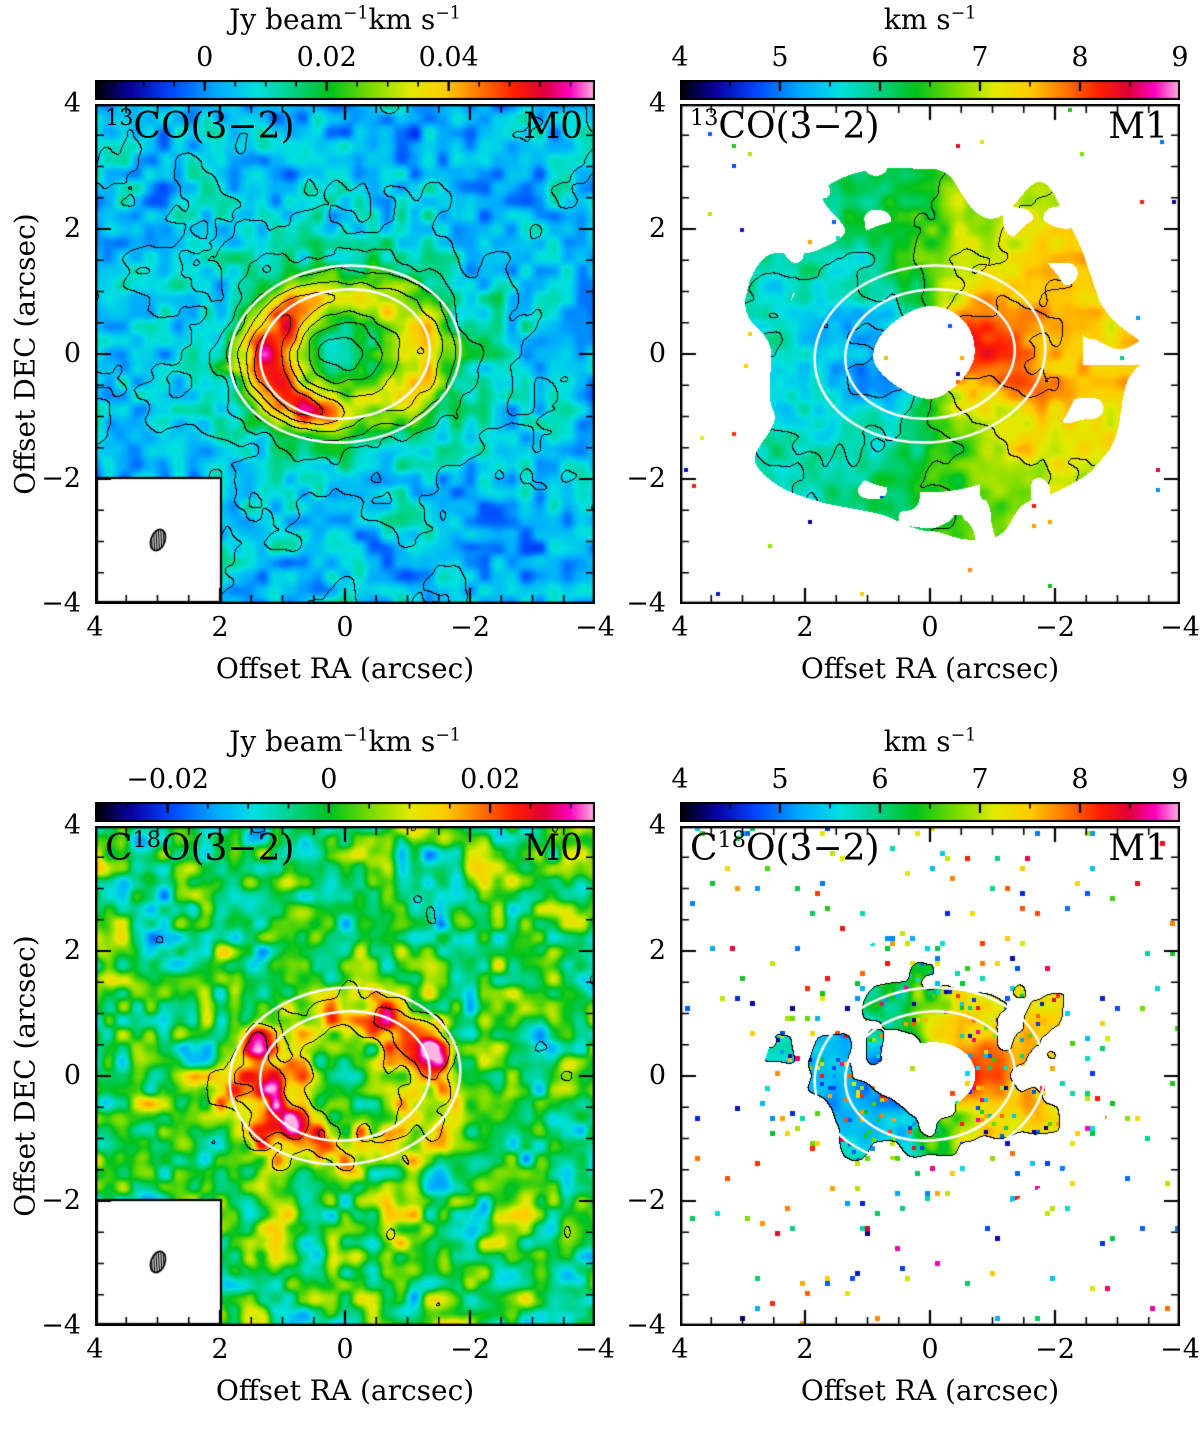 This screenshot has width=1200, height=1433. What do you see at coordinates (25, 354) in the screenshot?
I see `y-axis-title: Offset DEC (arcsec)` at bounding box center [25, 354].